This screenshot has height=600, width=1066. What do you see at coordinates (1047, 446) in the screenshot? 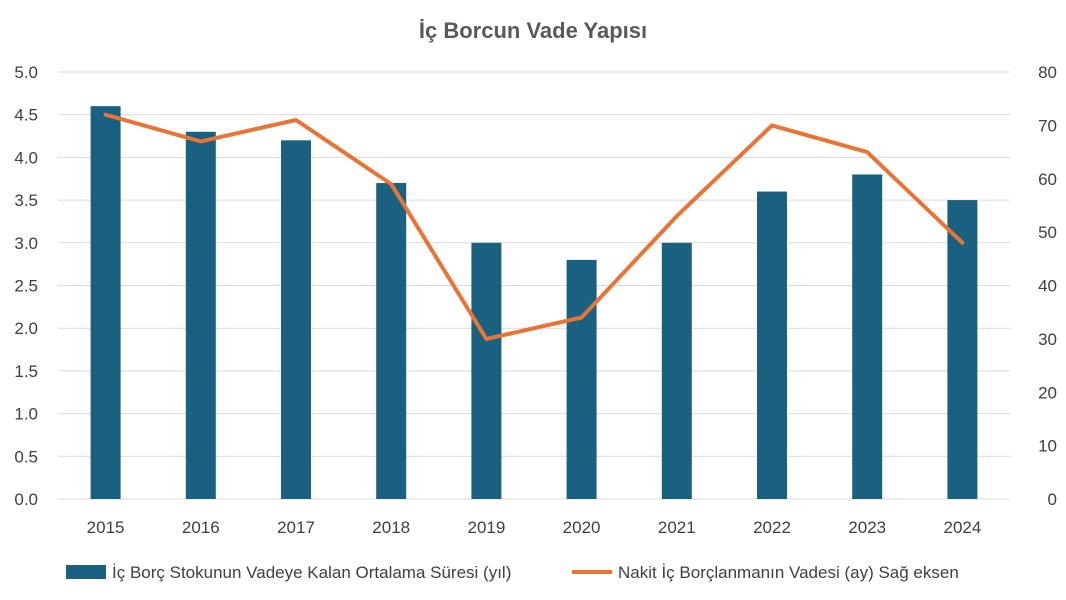
I see `y-right-tick-label: 10` at bounding box center [1047, 446].